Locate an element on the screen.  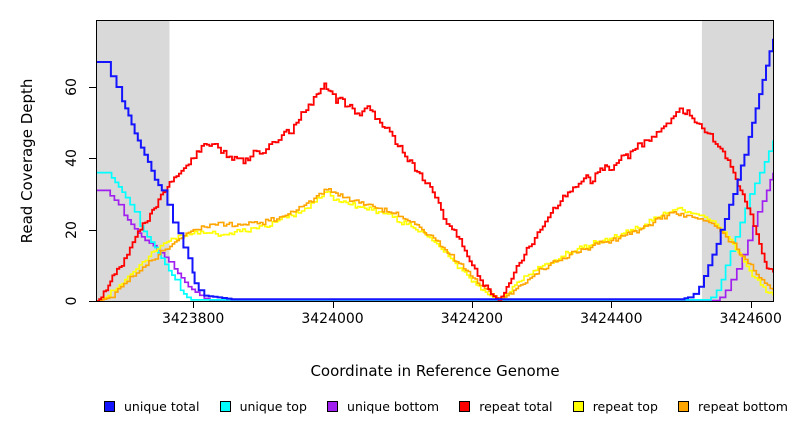
y-tick-label: 60 is located at coordinates (72, 87).